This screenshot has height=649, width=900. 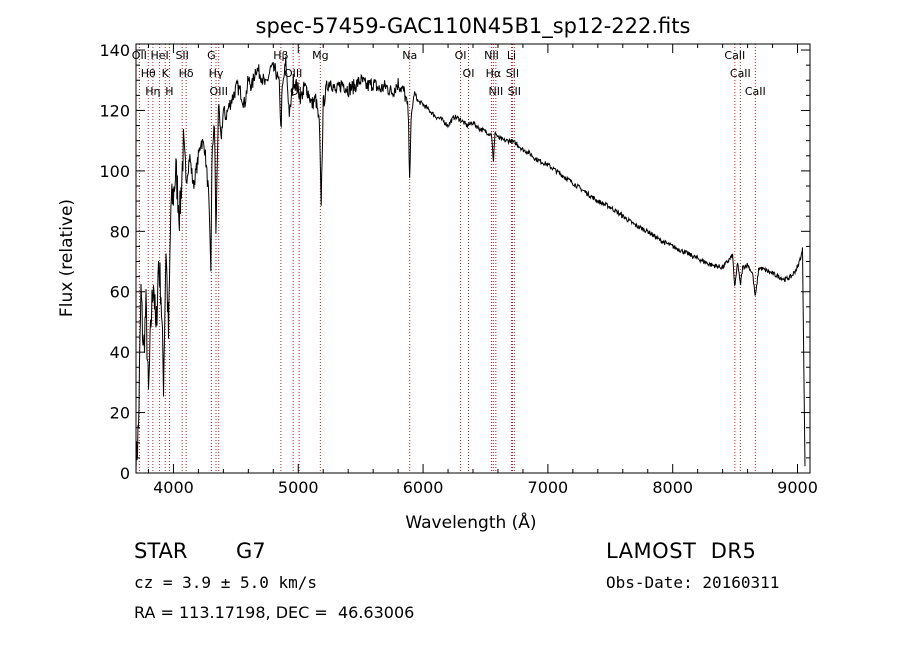 I want to click on redshift-cz: cz = 3.9 ± 5.0 km/s, so click(x=226, y=582).